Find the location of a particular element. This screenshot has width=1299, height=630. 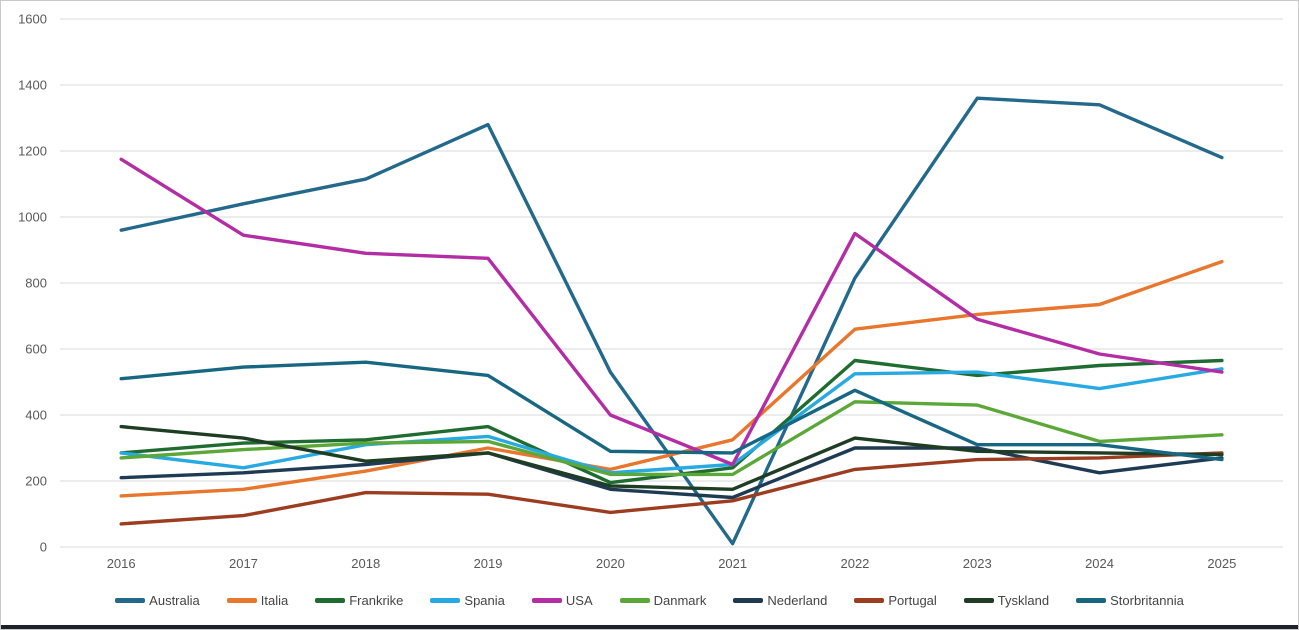

x-axis-year-label: 2016 is located at coordinates (121, 563).